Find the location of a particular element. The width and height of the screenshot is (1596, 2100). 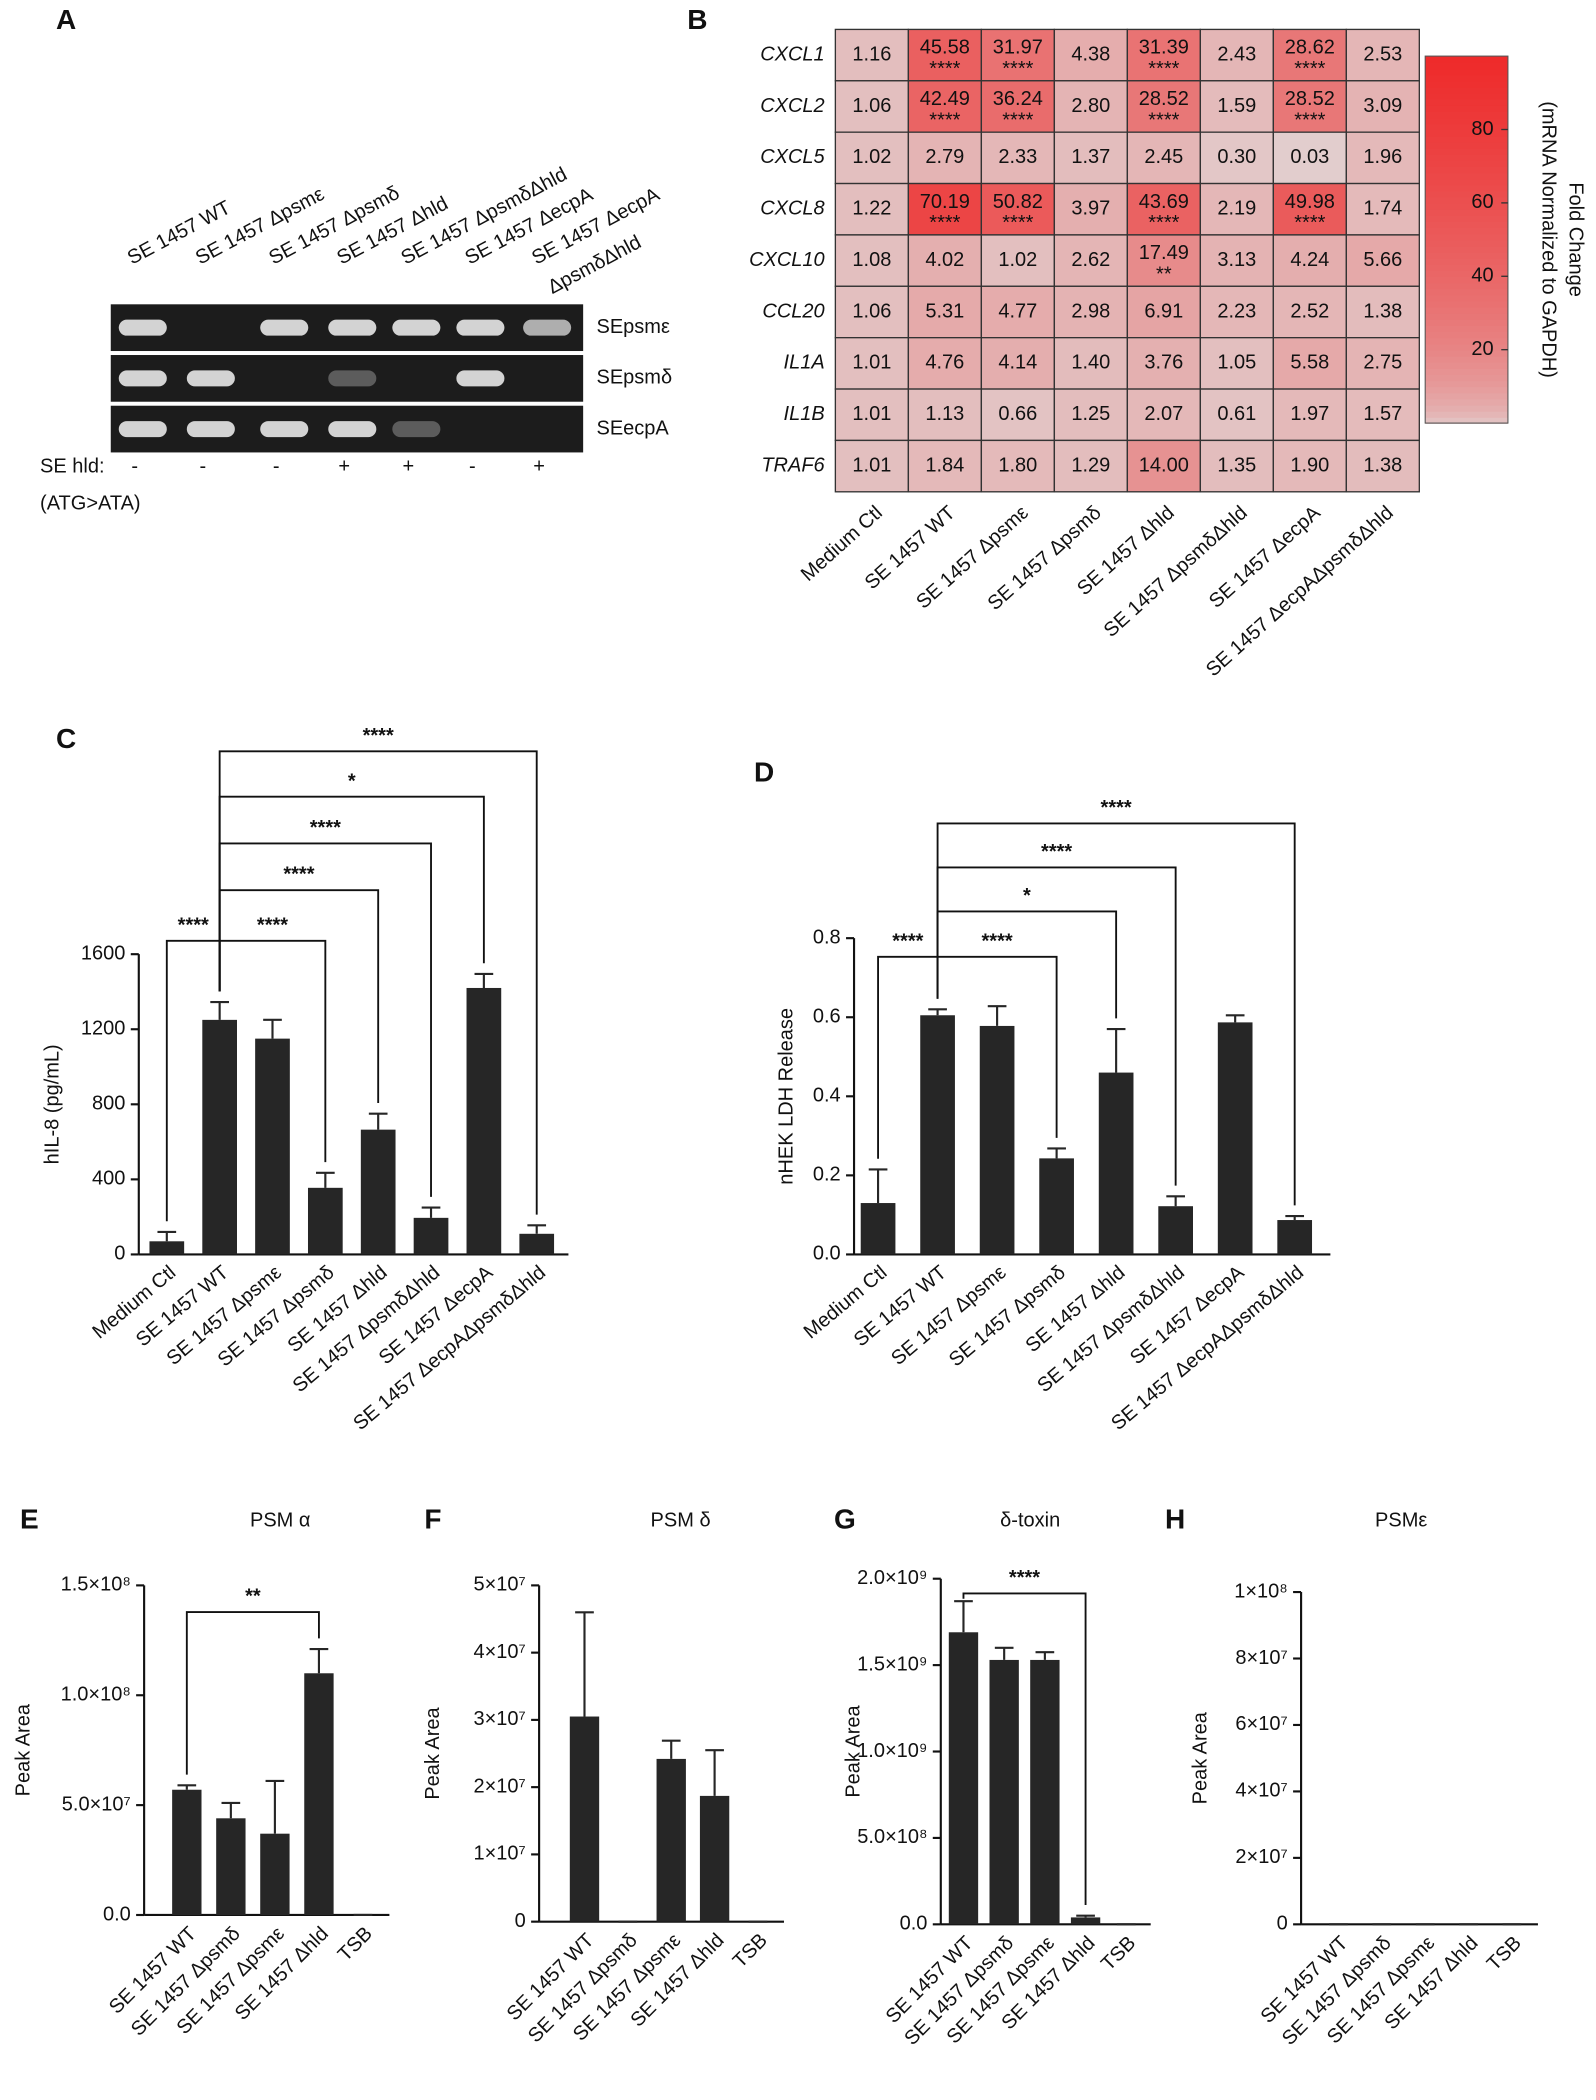

row-label: CXCL1 is located at coordinates (792, 54).